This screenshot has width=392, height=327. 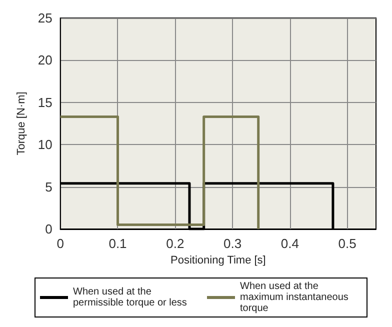 I want to click on x-tick-label: 0.5, so click(x=347, y=243).